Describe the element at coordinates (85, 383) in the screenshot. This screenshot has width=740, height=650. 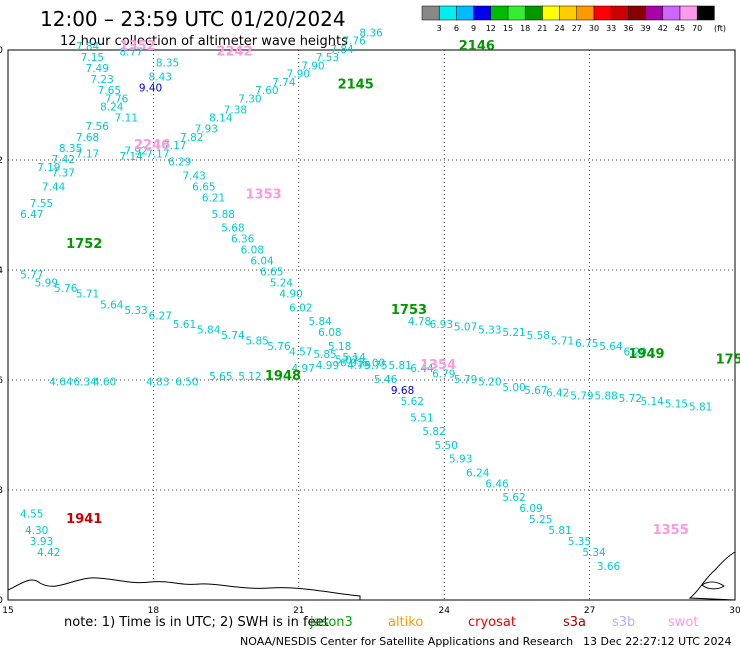
I see `swh-point: 6.34` at that location.